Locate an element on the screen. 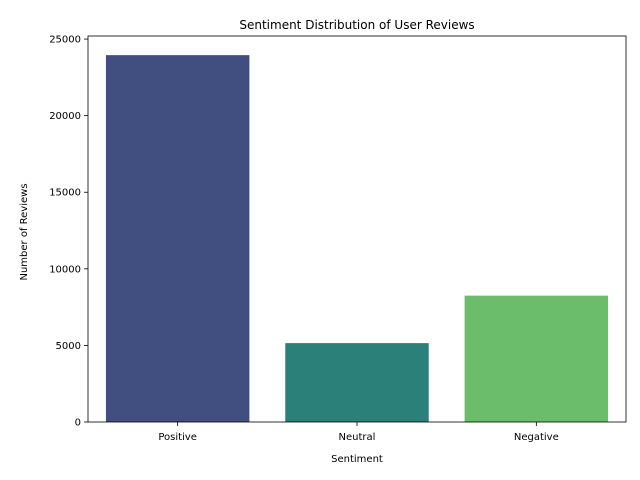 This screenshot has height=480, width=640. y-tick-label: 5000 is located at coordinates (68, 346).